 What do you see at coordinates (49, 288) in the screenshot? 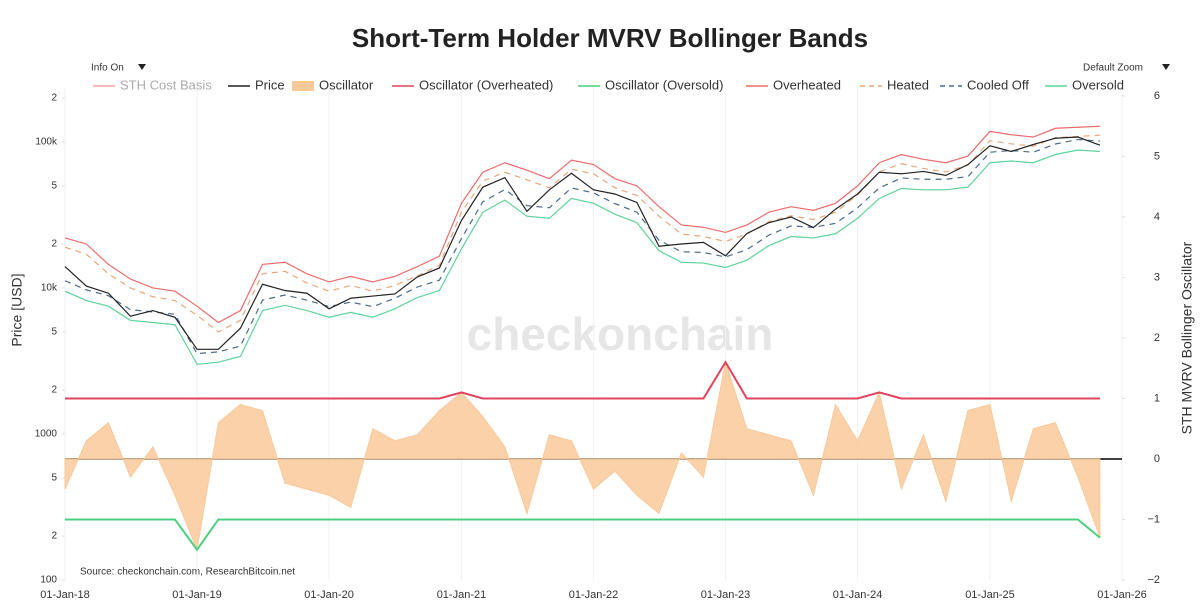
I see `y-tick-label: 10k` at bounding box center [49, 288].